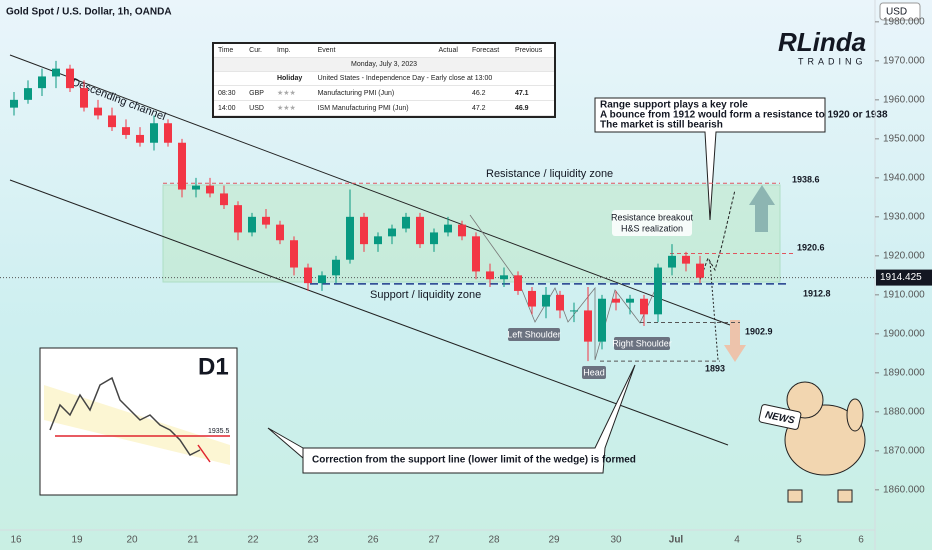 Image resolution: width=932 pixels, height=550 pixels. What do you see at coordinates (811, 247) in the screenshot?
I see `level-label: 1920.6` at bounding box center [811, 247].